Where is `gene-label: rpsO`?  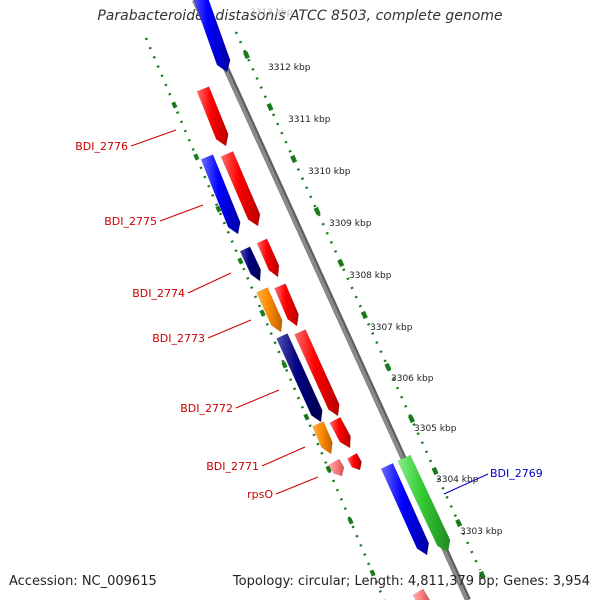 gene-label: rpsO is located at coordinates (260, 494).